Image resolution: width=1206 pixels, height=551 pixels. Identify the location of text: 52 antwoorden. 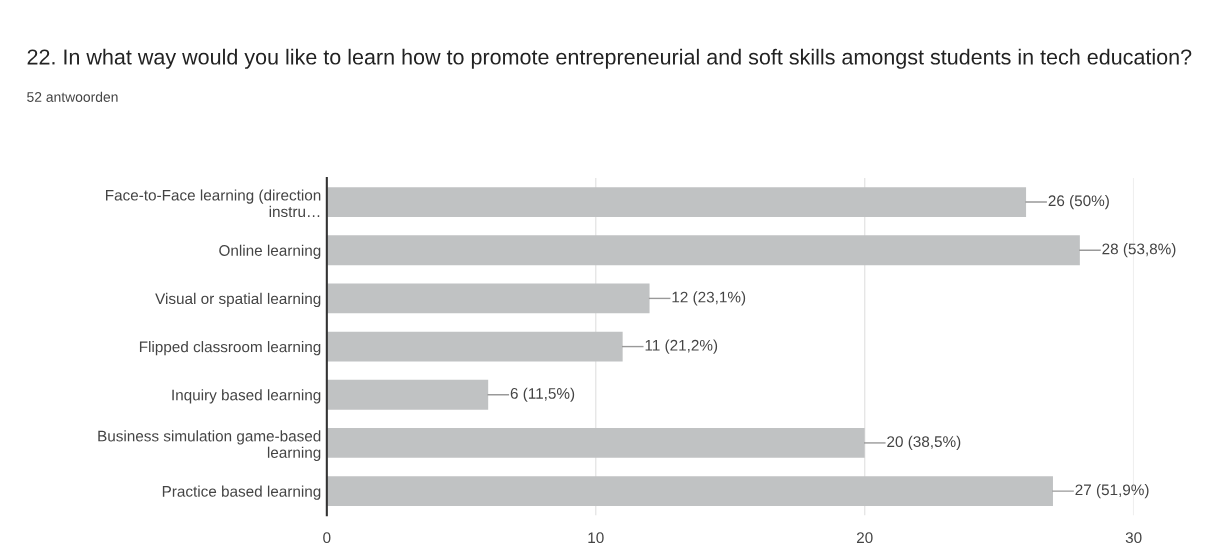
(72, 96).